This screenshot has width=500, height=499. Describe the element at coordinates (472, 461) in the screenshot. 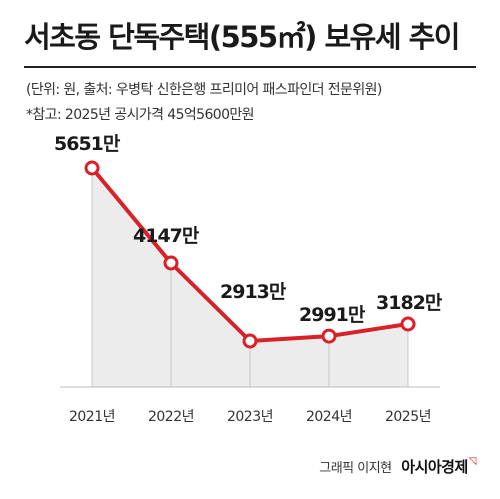

I see `publisher-mark-icon: ◹` at that location.